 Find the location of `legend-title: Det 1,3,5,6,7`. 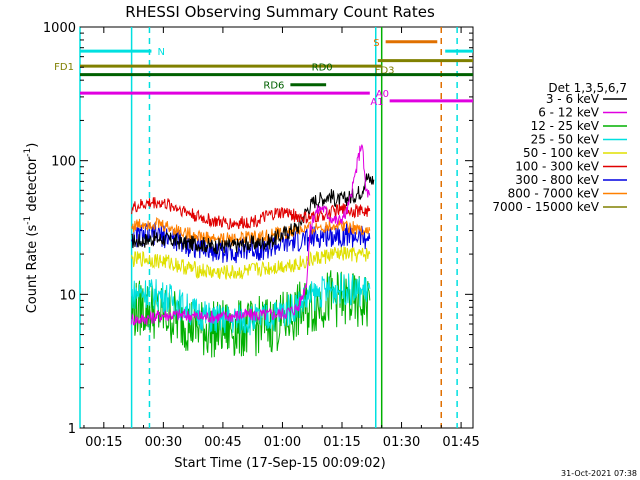

legend-title: Det 1,3,5,6,7 is located at coordinates (587, 88).